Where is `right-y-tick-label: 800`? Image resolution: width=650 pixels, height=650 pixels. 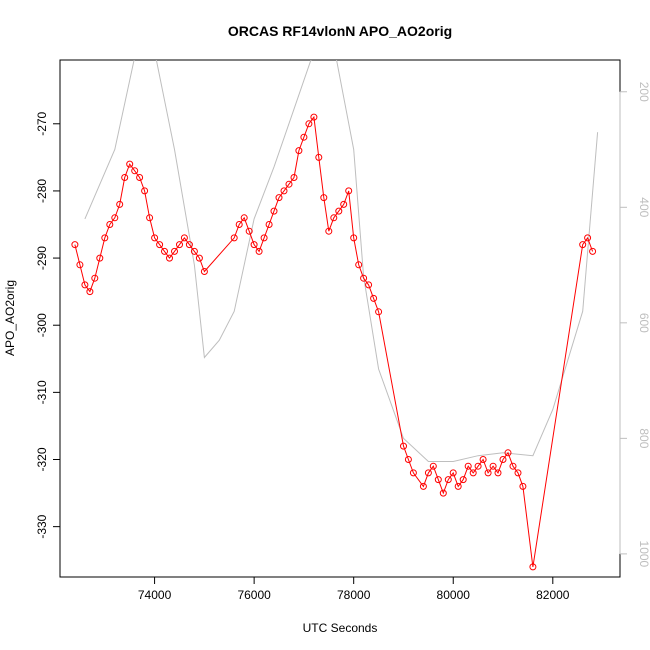 right-y-tick-label: 800 is located at coordinates (643, 438).